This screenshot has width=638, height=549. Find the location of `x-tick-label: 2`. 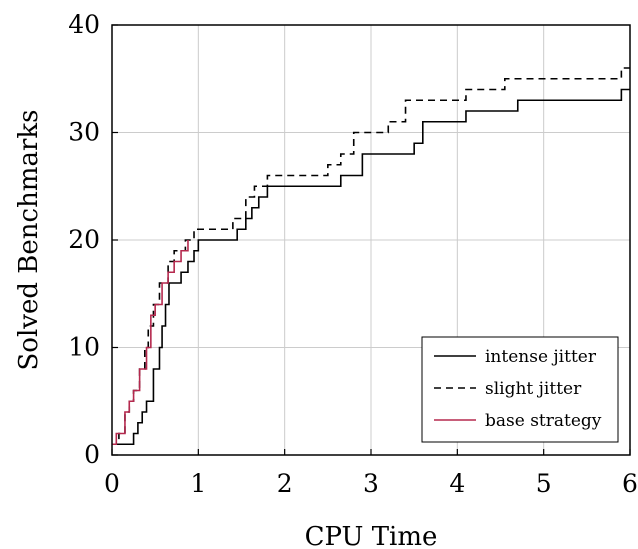

x-tick-label: 2 is located at coordinates (285, 483).